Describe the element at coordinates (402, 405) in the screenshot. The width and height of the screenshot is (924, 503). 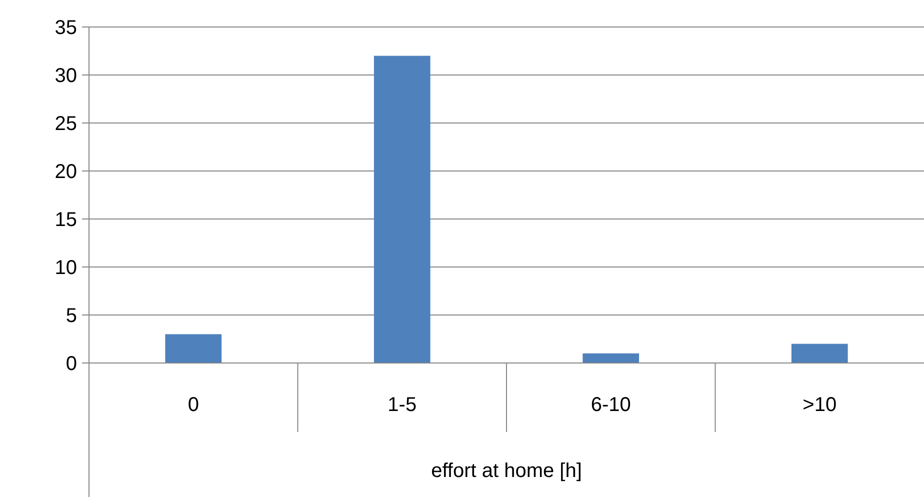
I see `x-tick-label: 1-5` at that location.